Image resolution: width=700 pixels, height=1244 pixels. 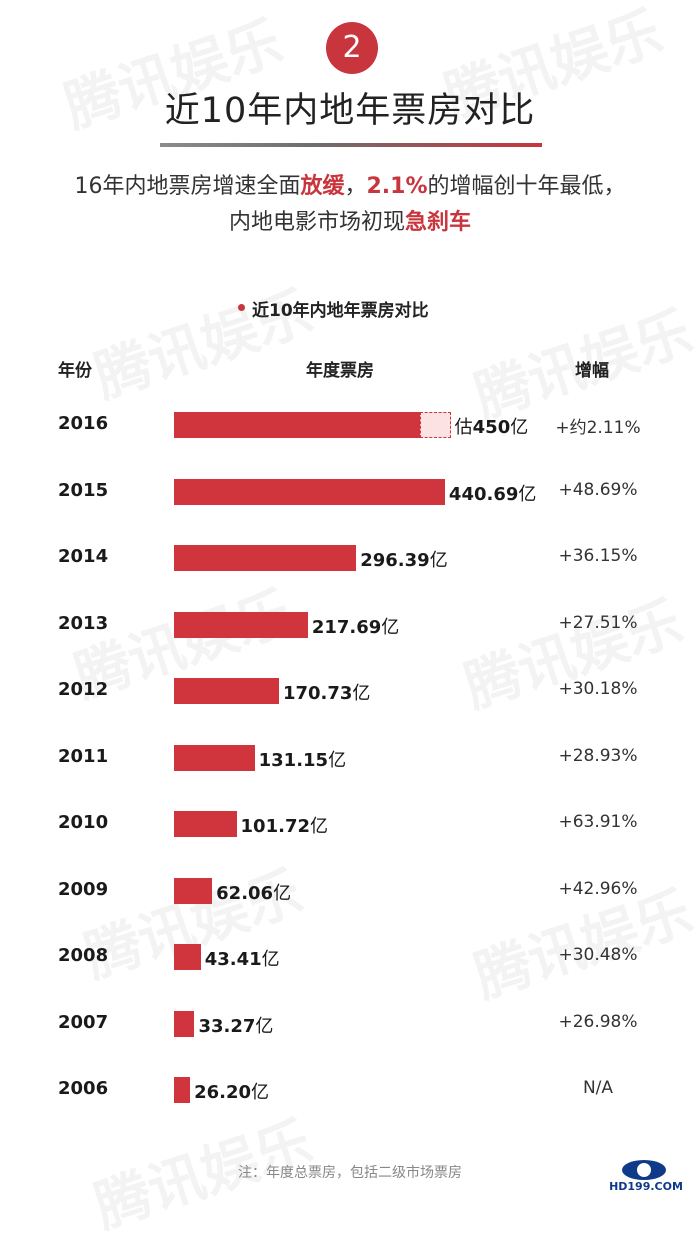 What do you see at coordinates (241, 307) in the screenshot?
I see `chart-title-bullet-icon` at bounding box center [241, 307].